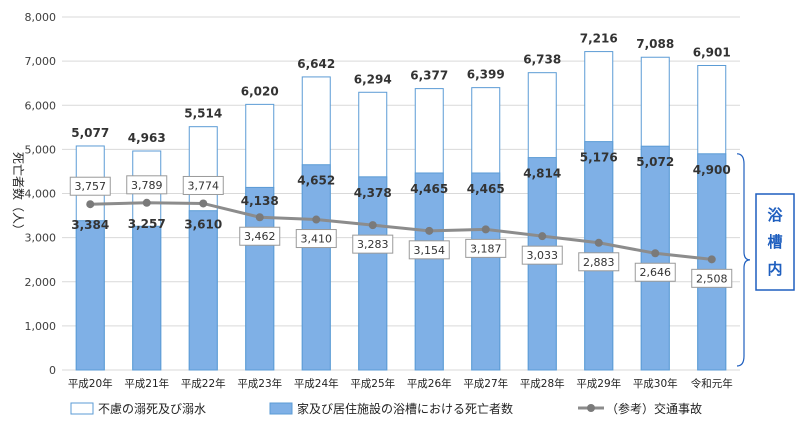  Describe the element at coordinates (542, 174) in the screenshot. I see `bathtub-label: 4,814` at that location.